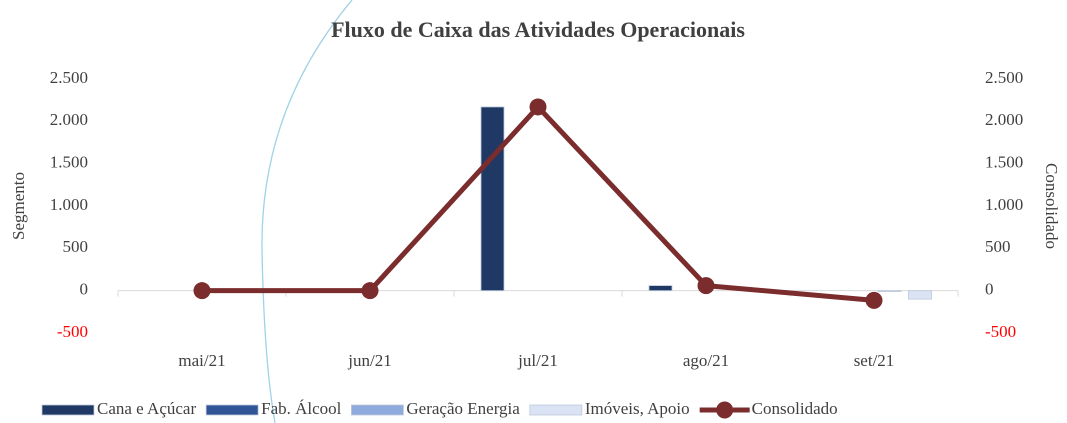  What do you see at coordinates (1004, 162) in the screenshot?
I see `y2-tick-label: 1.500` at bounding box center [1004, 162].